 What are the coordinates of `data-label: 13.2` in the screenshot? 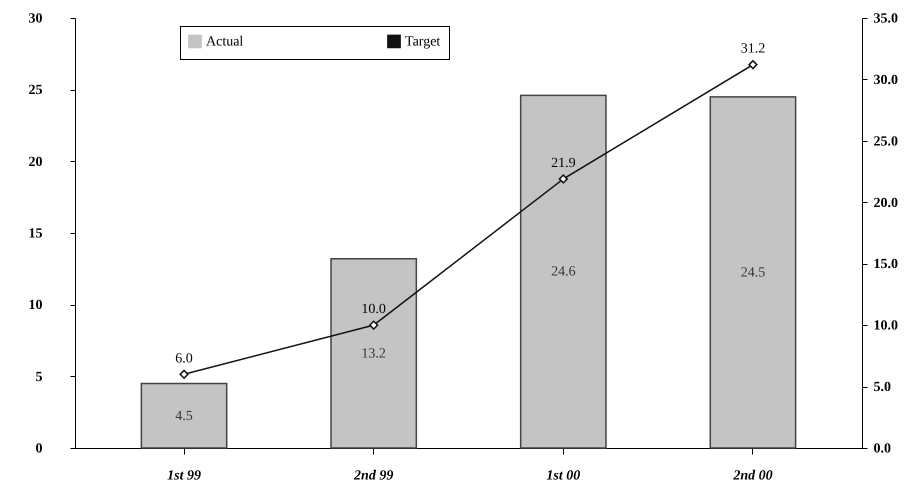 It's located at (373, 354).